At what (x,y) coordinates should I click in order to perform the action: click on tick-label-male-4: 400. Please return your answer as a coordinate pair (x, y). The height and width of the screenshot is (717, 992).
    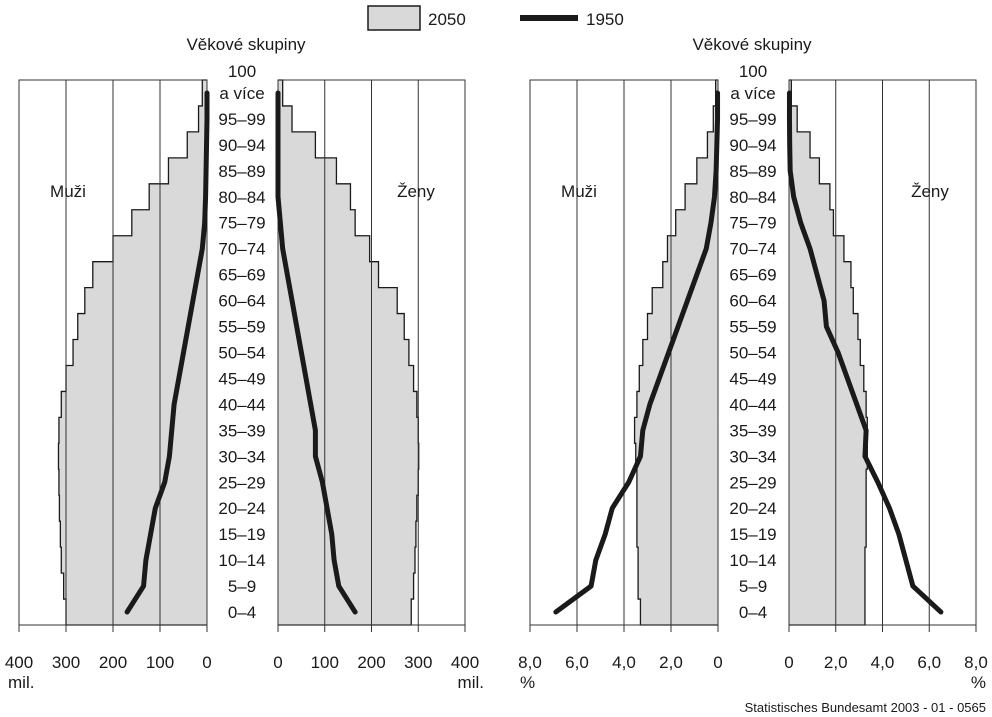
    Looking at the image, I should click on (19, 662).